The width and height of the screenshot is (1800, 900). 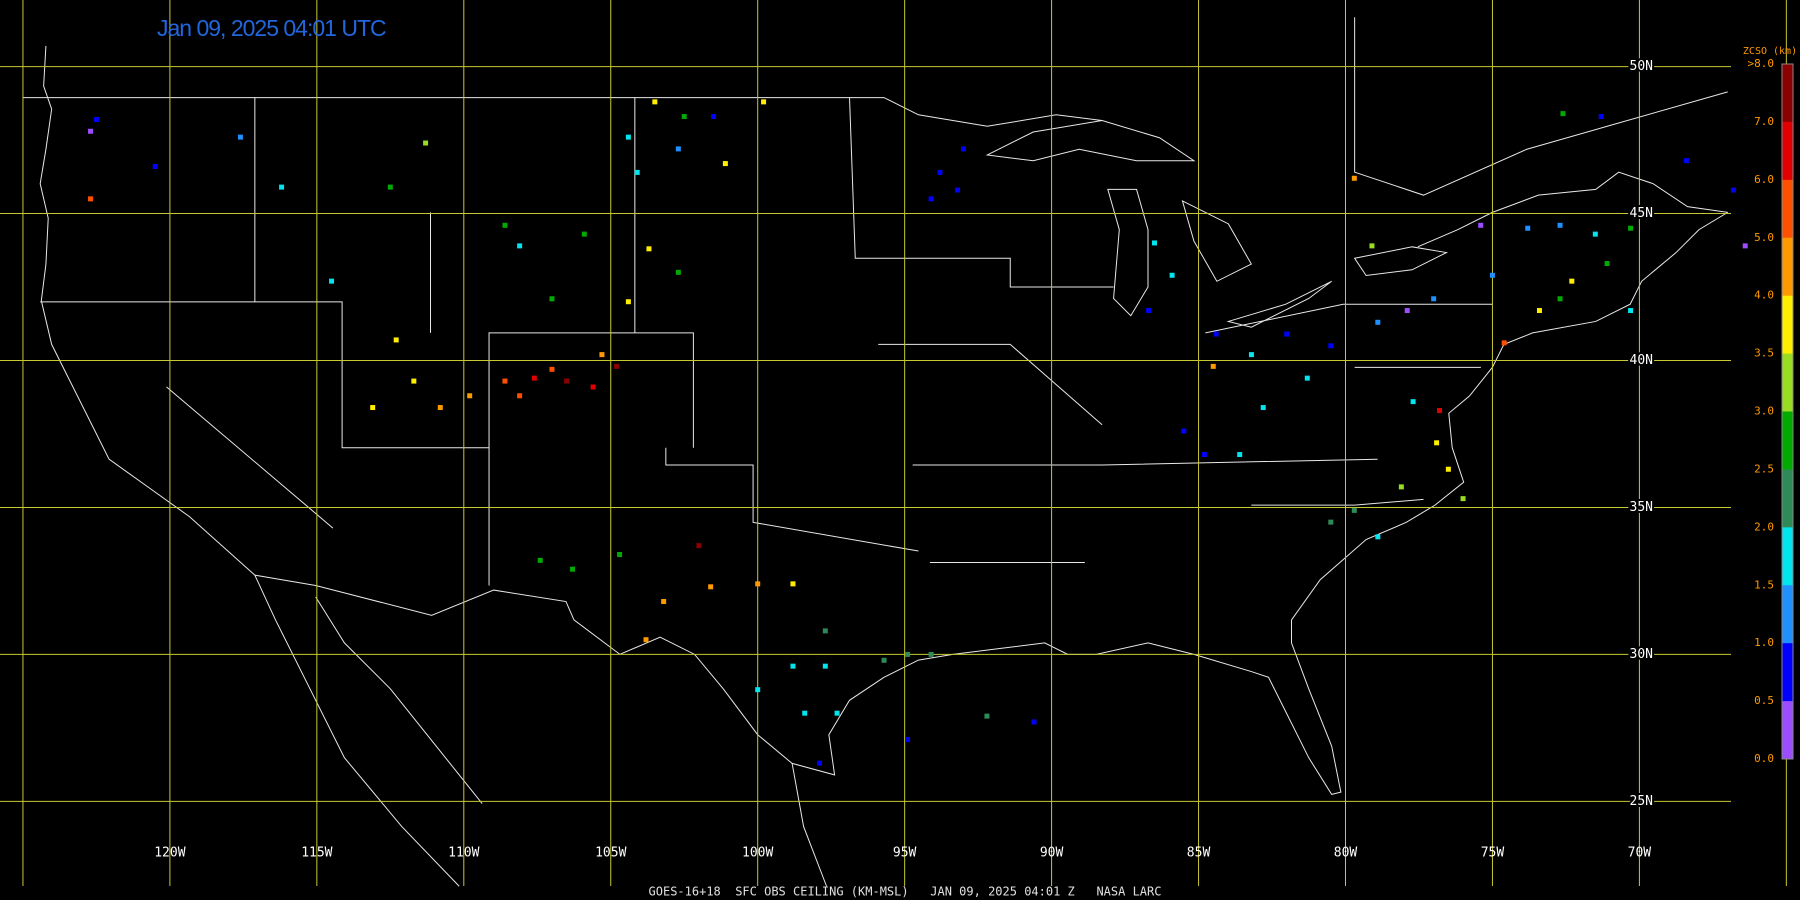 What do you see at coordinates (1764, 121) in the screenshot?
I see `colorbar-label: 7.0` at bounding box center [1764, 121].